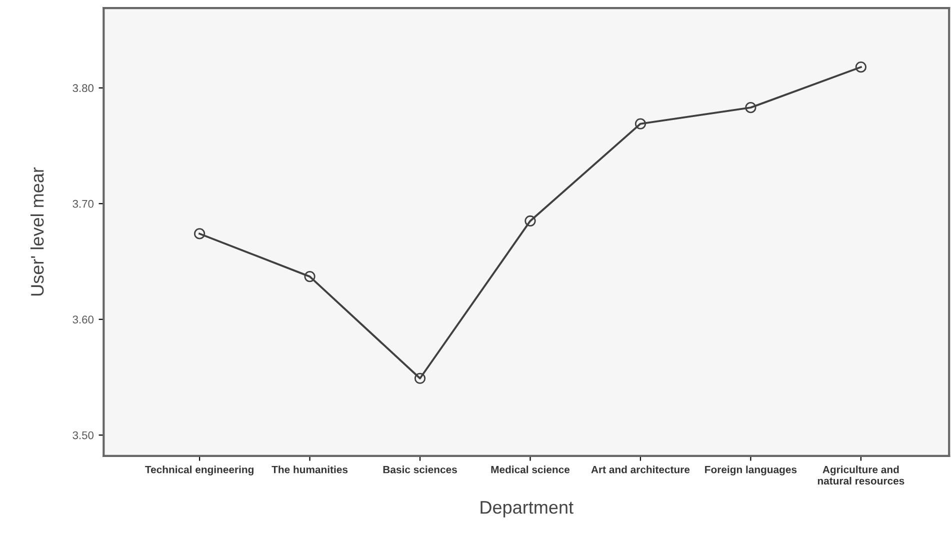  What do you see at coordinates (527, 509) in the screenshot?
I see `x-axis-title: Department` at bounding box center [527, 509].